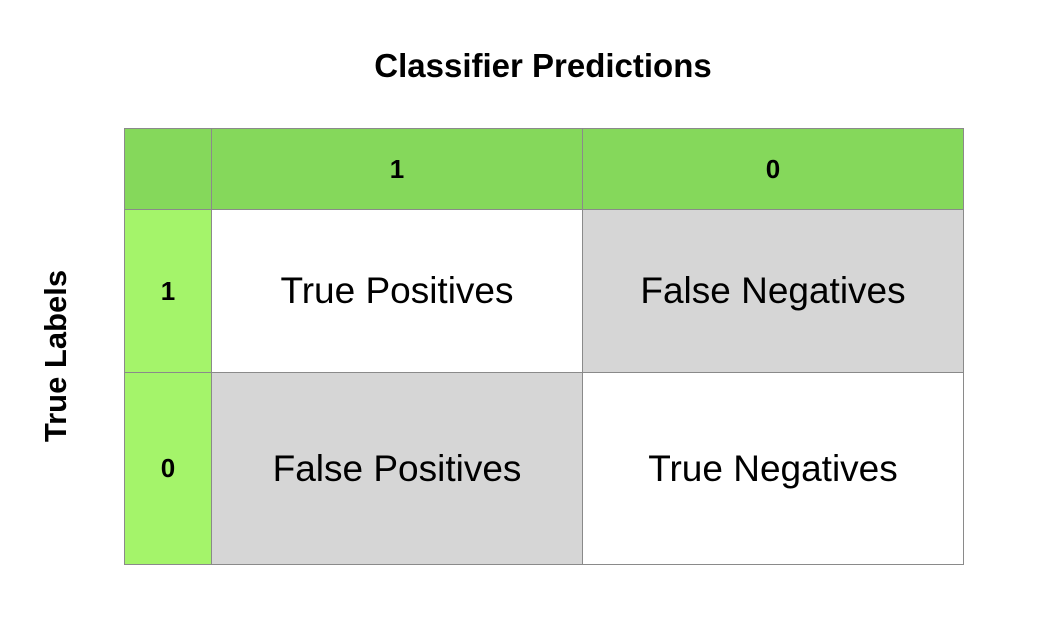 The height and width of the screenshot is (617, 1064). What do you see at coordinates (543, 65) in the screenshot?
I see `diagram-title: Classifier Predictions` at bounding box center [543, 65].